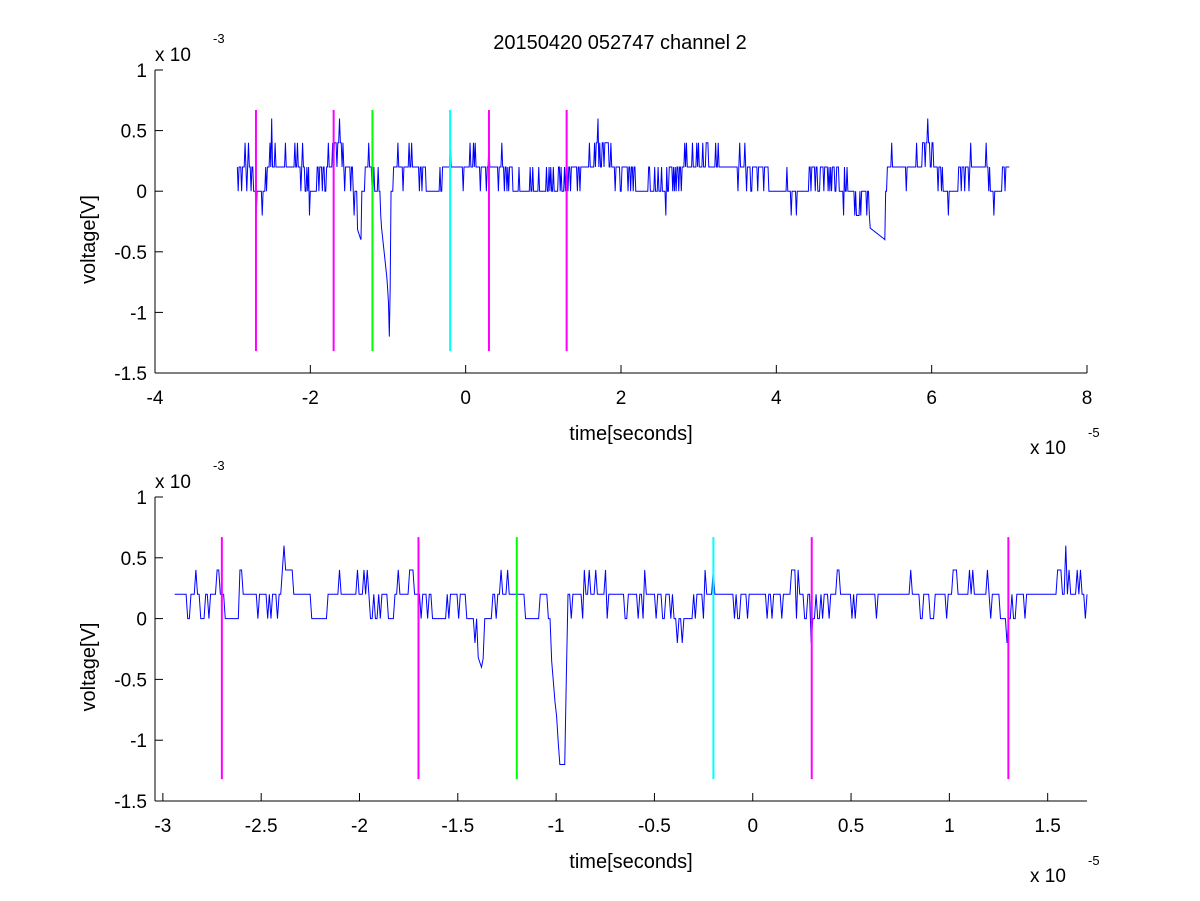 The width and height of the screenshot is (1200, 901). What do you see at coordinates (1087, 398) in the screenshot?
I see `x-tick-label: 8` at bounding box center [1087, 398].